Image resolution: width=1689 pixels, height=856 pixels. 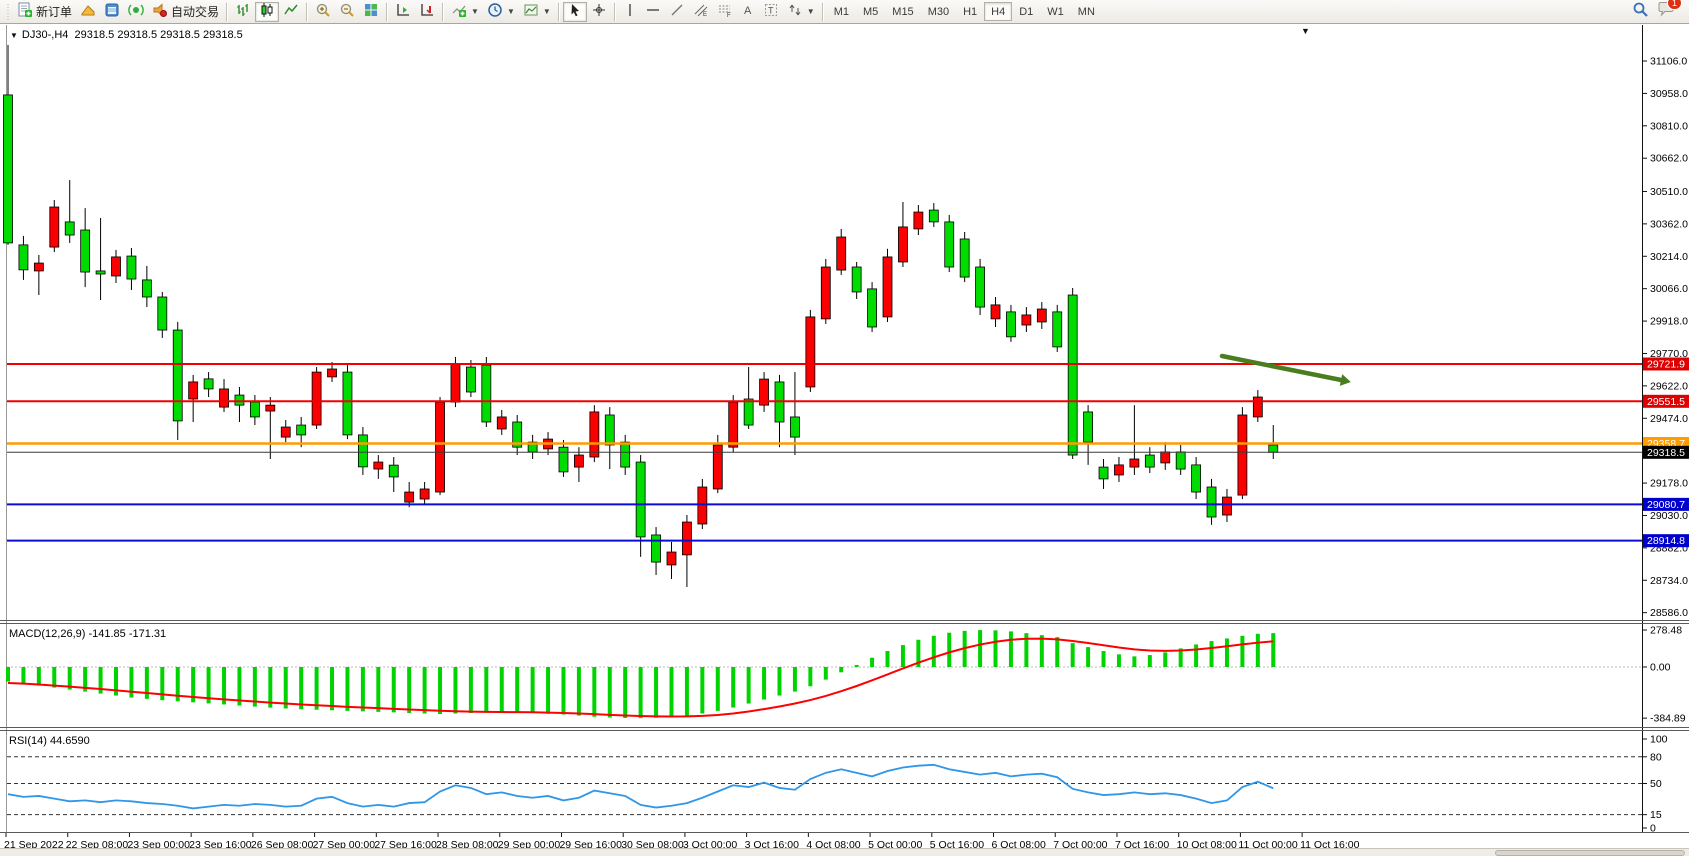 What do you see at coordinates (938, 11) in the screenshot?
I see `timeframe-button-m30: M30` at bounding box center [938, 11].